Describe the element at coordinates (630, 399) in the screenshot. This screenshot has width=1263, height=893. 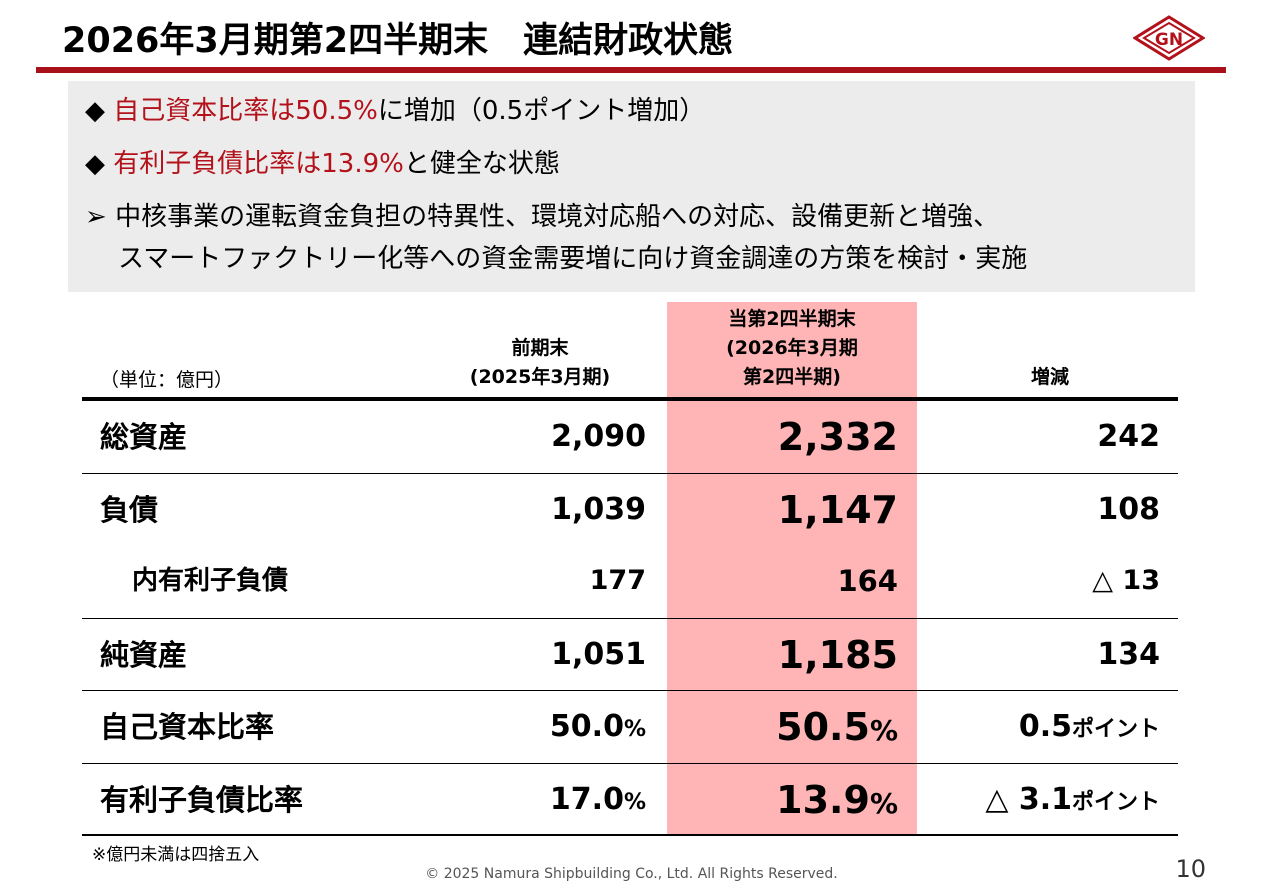
I see `header-rule` at that location.